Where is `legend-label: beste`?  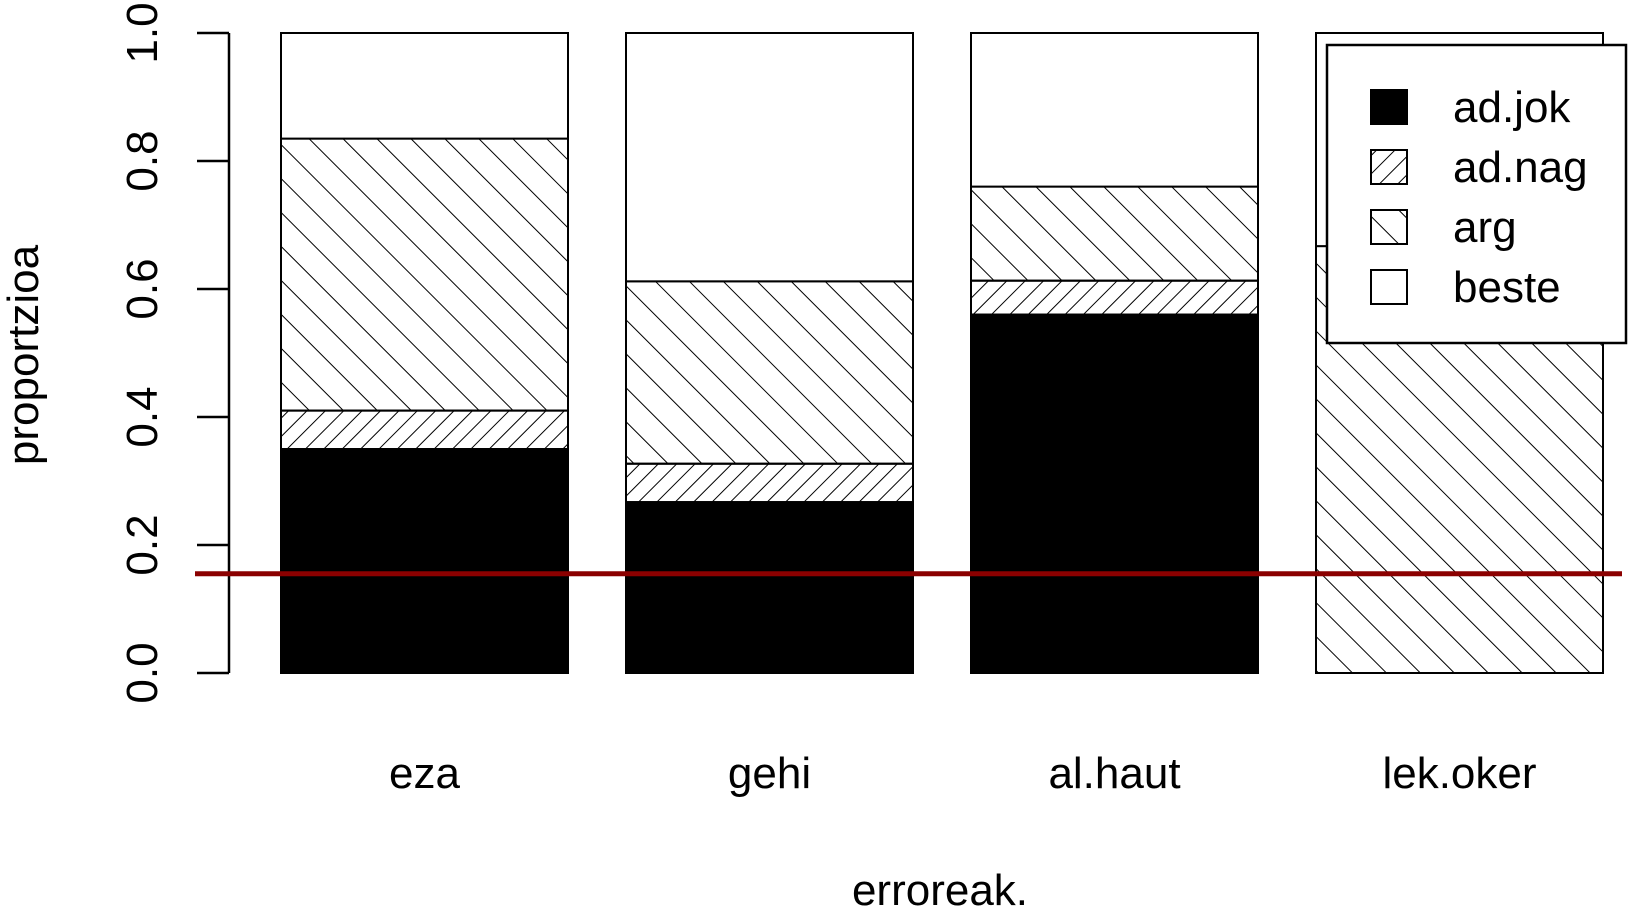 legend-label: beste is located at coordinates (1507, 287).